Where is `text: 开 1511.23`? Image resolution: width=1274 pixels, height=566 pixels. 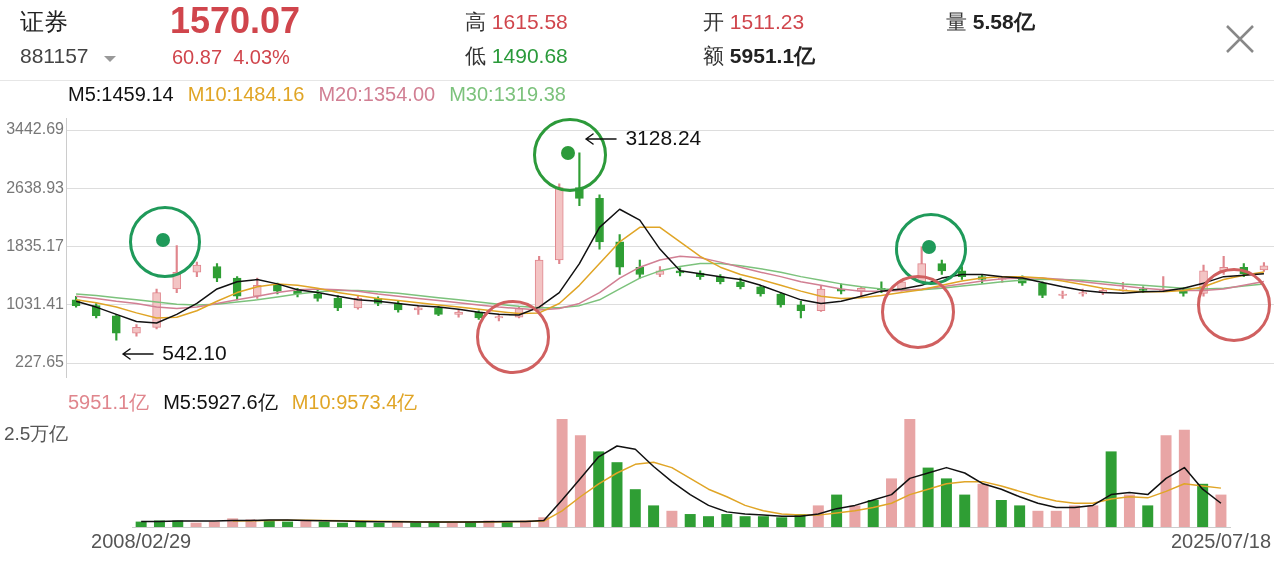
text: 开 1511.23 is located at coordinates (754, 21).